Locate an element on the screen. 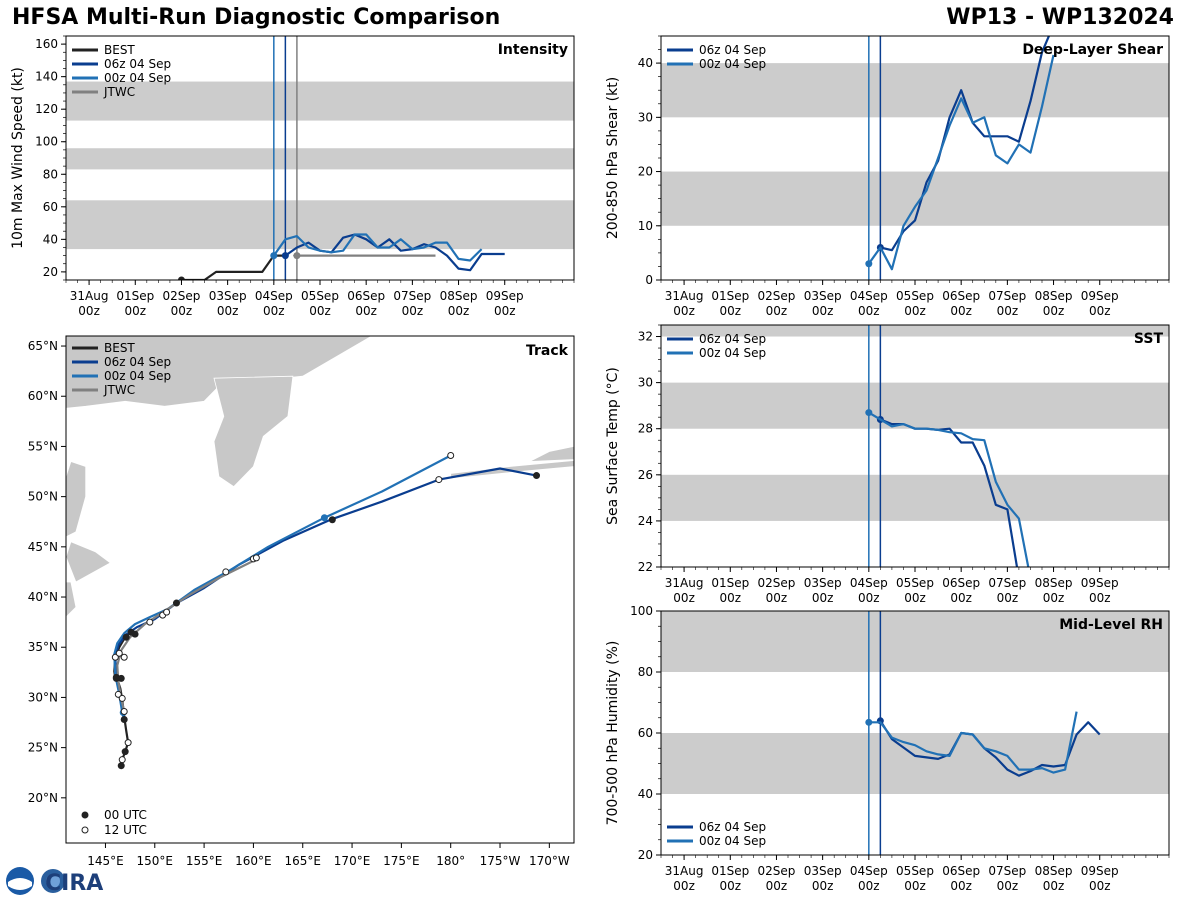 The image size is (1200, 900). intensity-xtick-label: 09Sep is located at coordinates (505, 296).